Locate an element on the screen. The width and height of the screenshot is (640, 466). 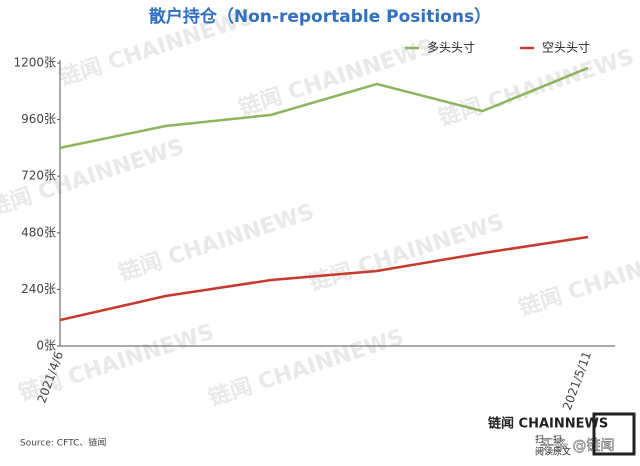
footer-read: 阅读原文 is located at coordinates (553, 452).